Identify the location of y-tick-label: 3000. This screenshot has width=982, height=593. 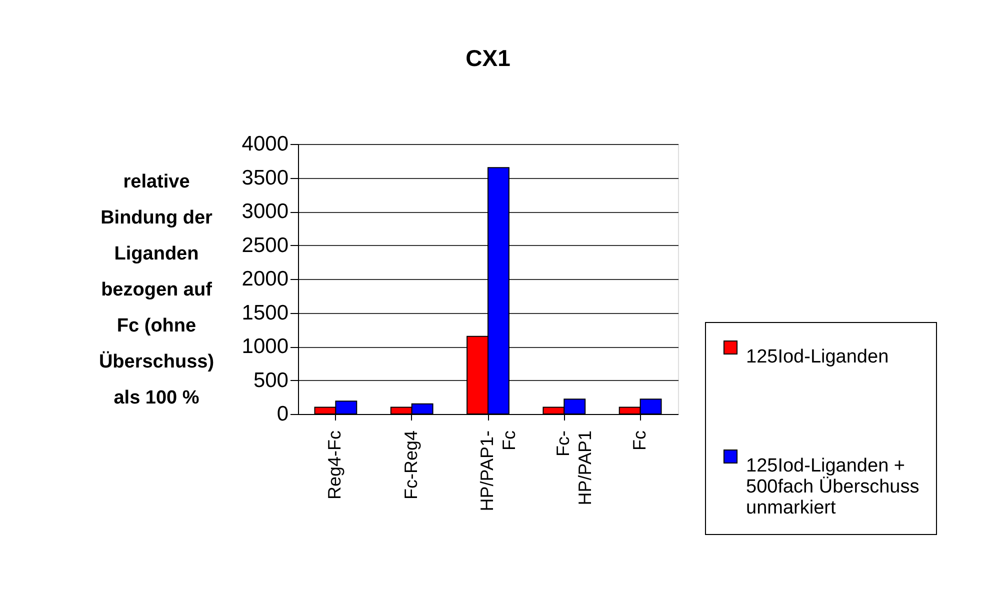
(265, 211).